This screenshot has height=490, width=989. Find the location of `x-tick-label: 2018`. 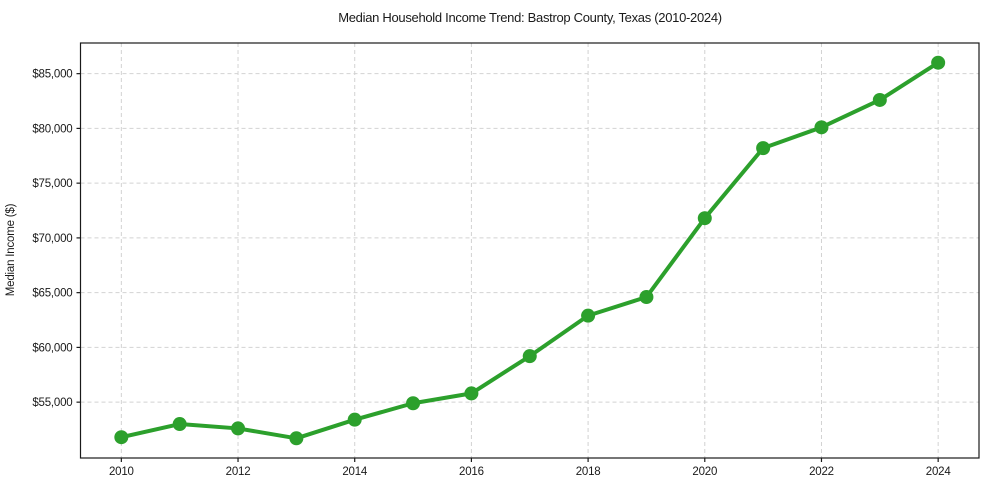

x-tick-label: 2018 is located at coordinates (588, 472).